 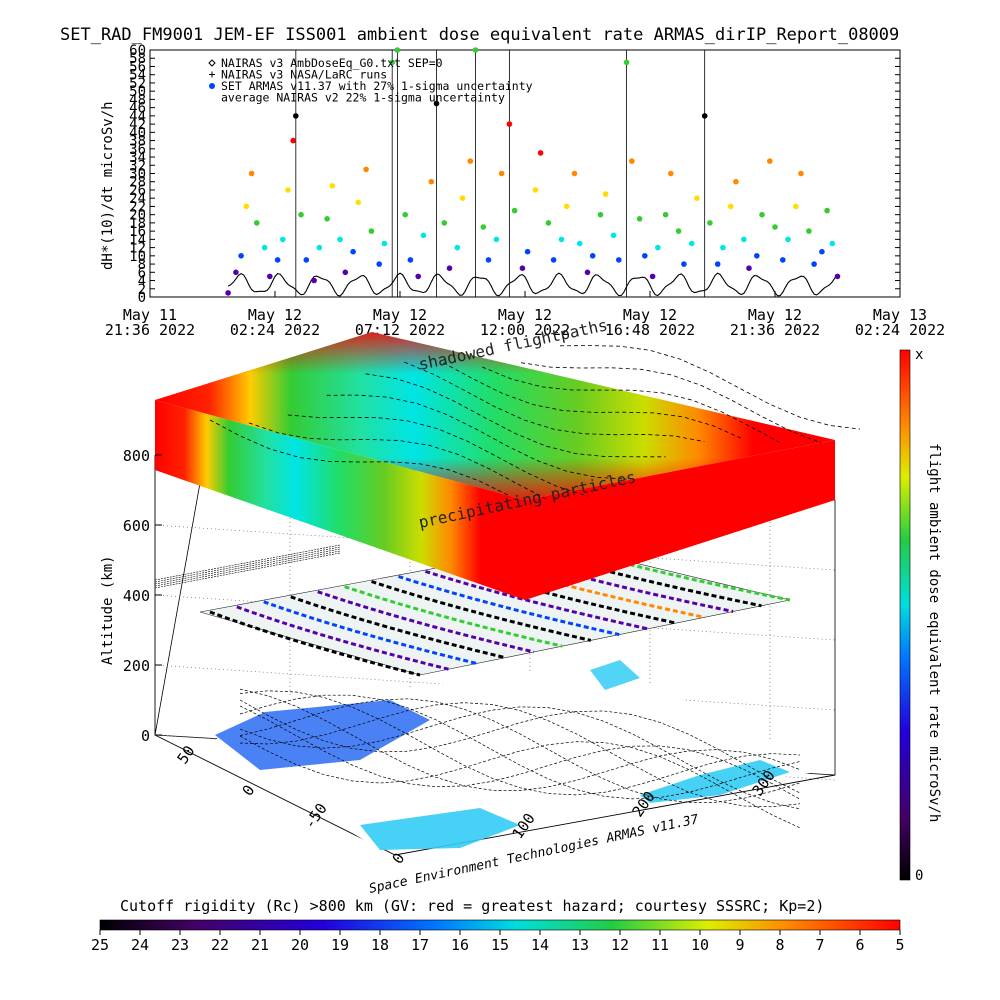 I want to click on y-tick-label: 14, so click(x=137, y=240).